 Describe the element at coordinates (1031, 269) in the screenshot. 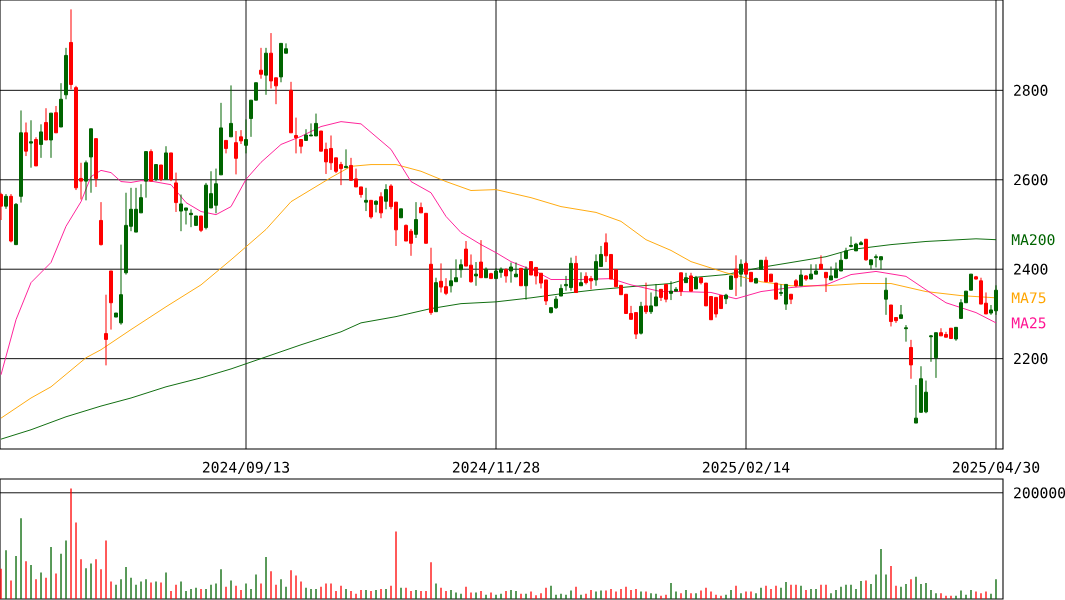

I see `y-tick-label: 2400` at that location.